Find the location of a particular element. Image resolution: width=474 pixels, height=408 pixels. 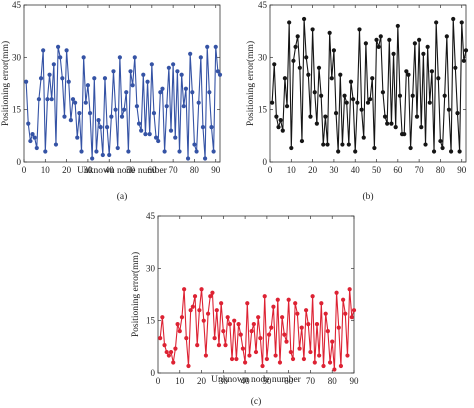

panel-a-y-tick-label: 0 is located at coordinates (19, 162).